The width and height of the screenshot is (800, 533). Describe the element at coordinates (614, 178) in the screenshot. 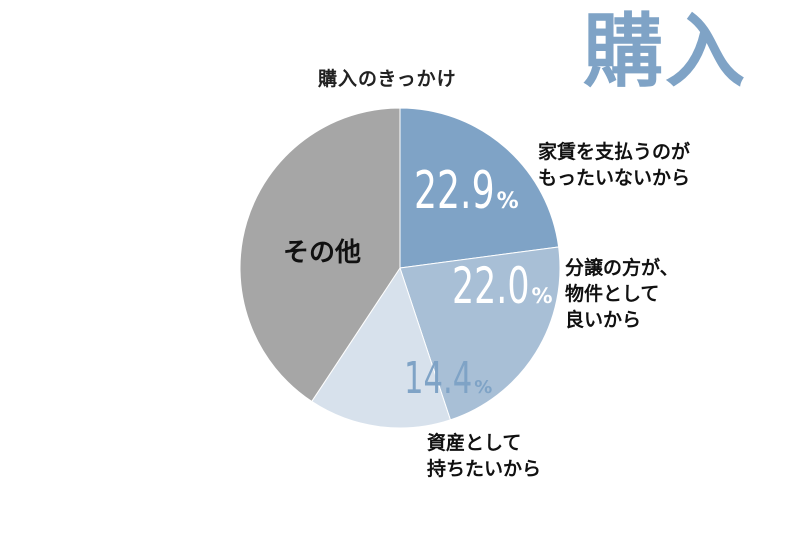

I see `slice-category-label-line: もったいないから` at that location.